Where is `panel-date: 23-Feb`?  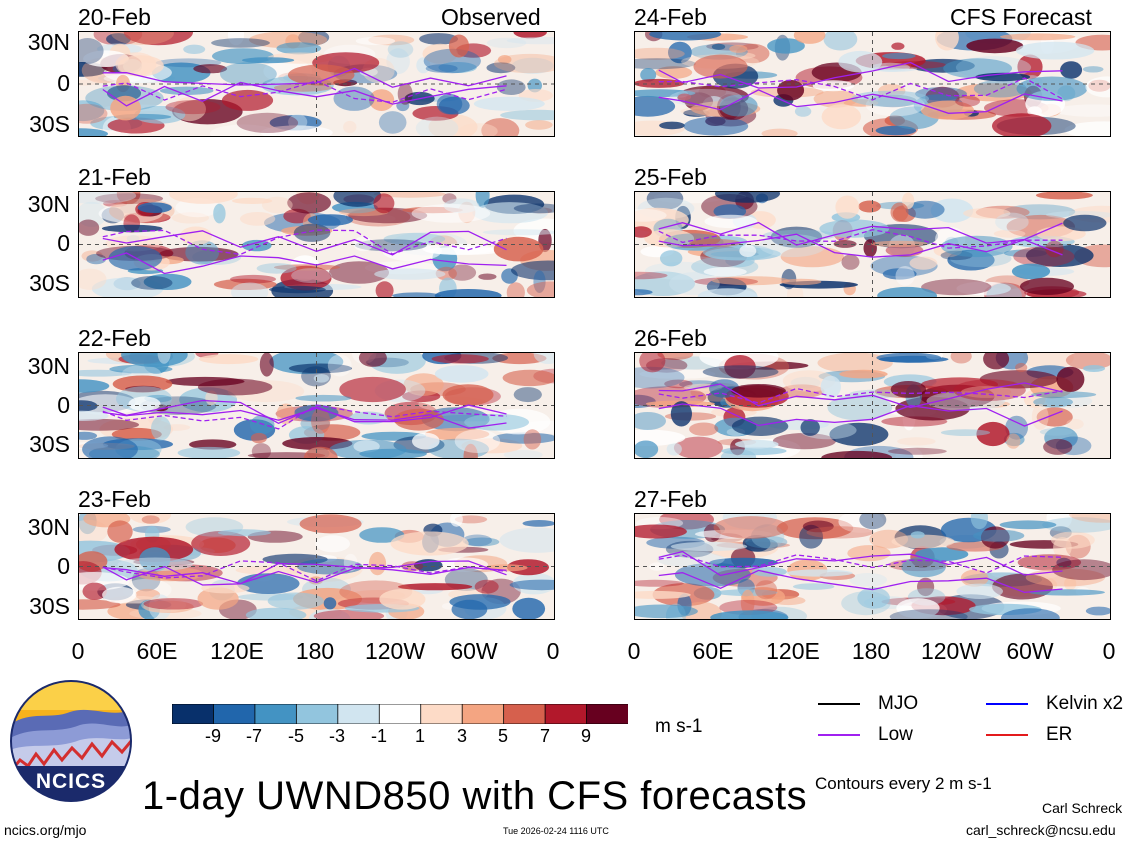 panel-date: 23-Feb is located at coordinates (114, 499).